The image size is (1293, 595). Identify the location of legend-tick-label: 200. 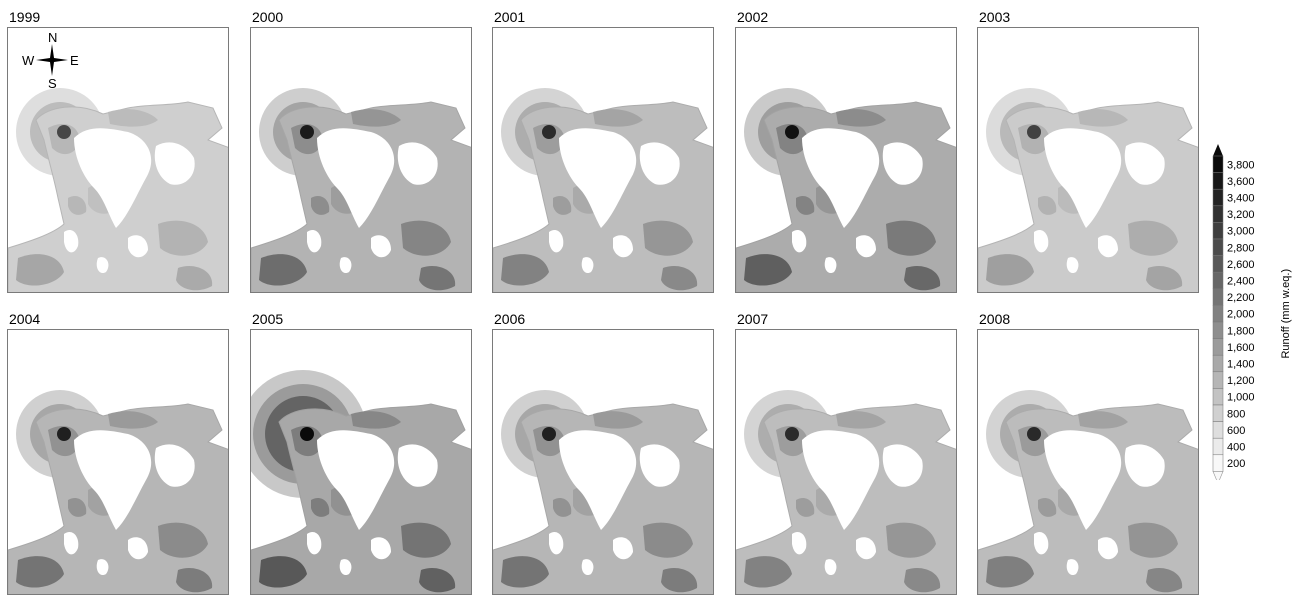
(1236, 464).